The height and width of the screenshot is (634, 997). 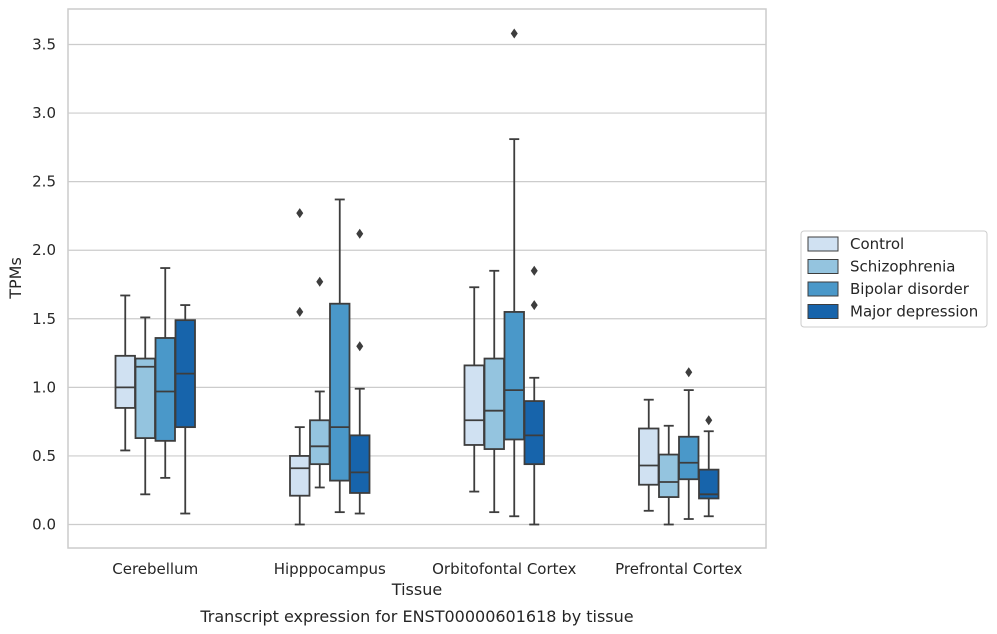 I want to click on y-tick-label: 2.0, so click(x=44, y=250).